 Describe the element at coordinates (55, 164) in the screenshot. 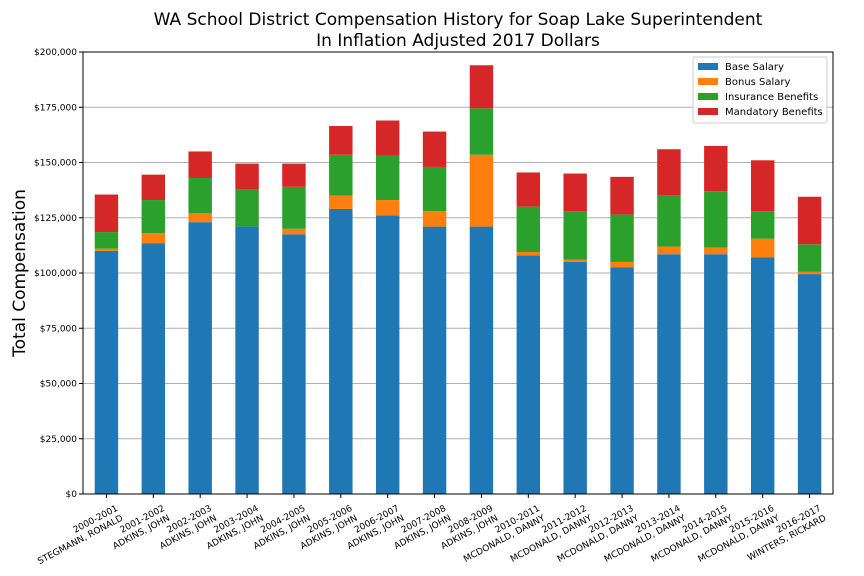

I see `y-tick-label: $150,000` at that location.